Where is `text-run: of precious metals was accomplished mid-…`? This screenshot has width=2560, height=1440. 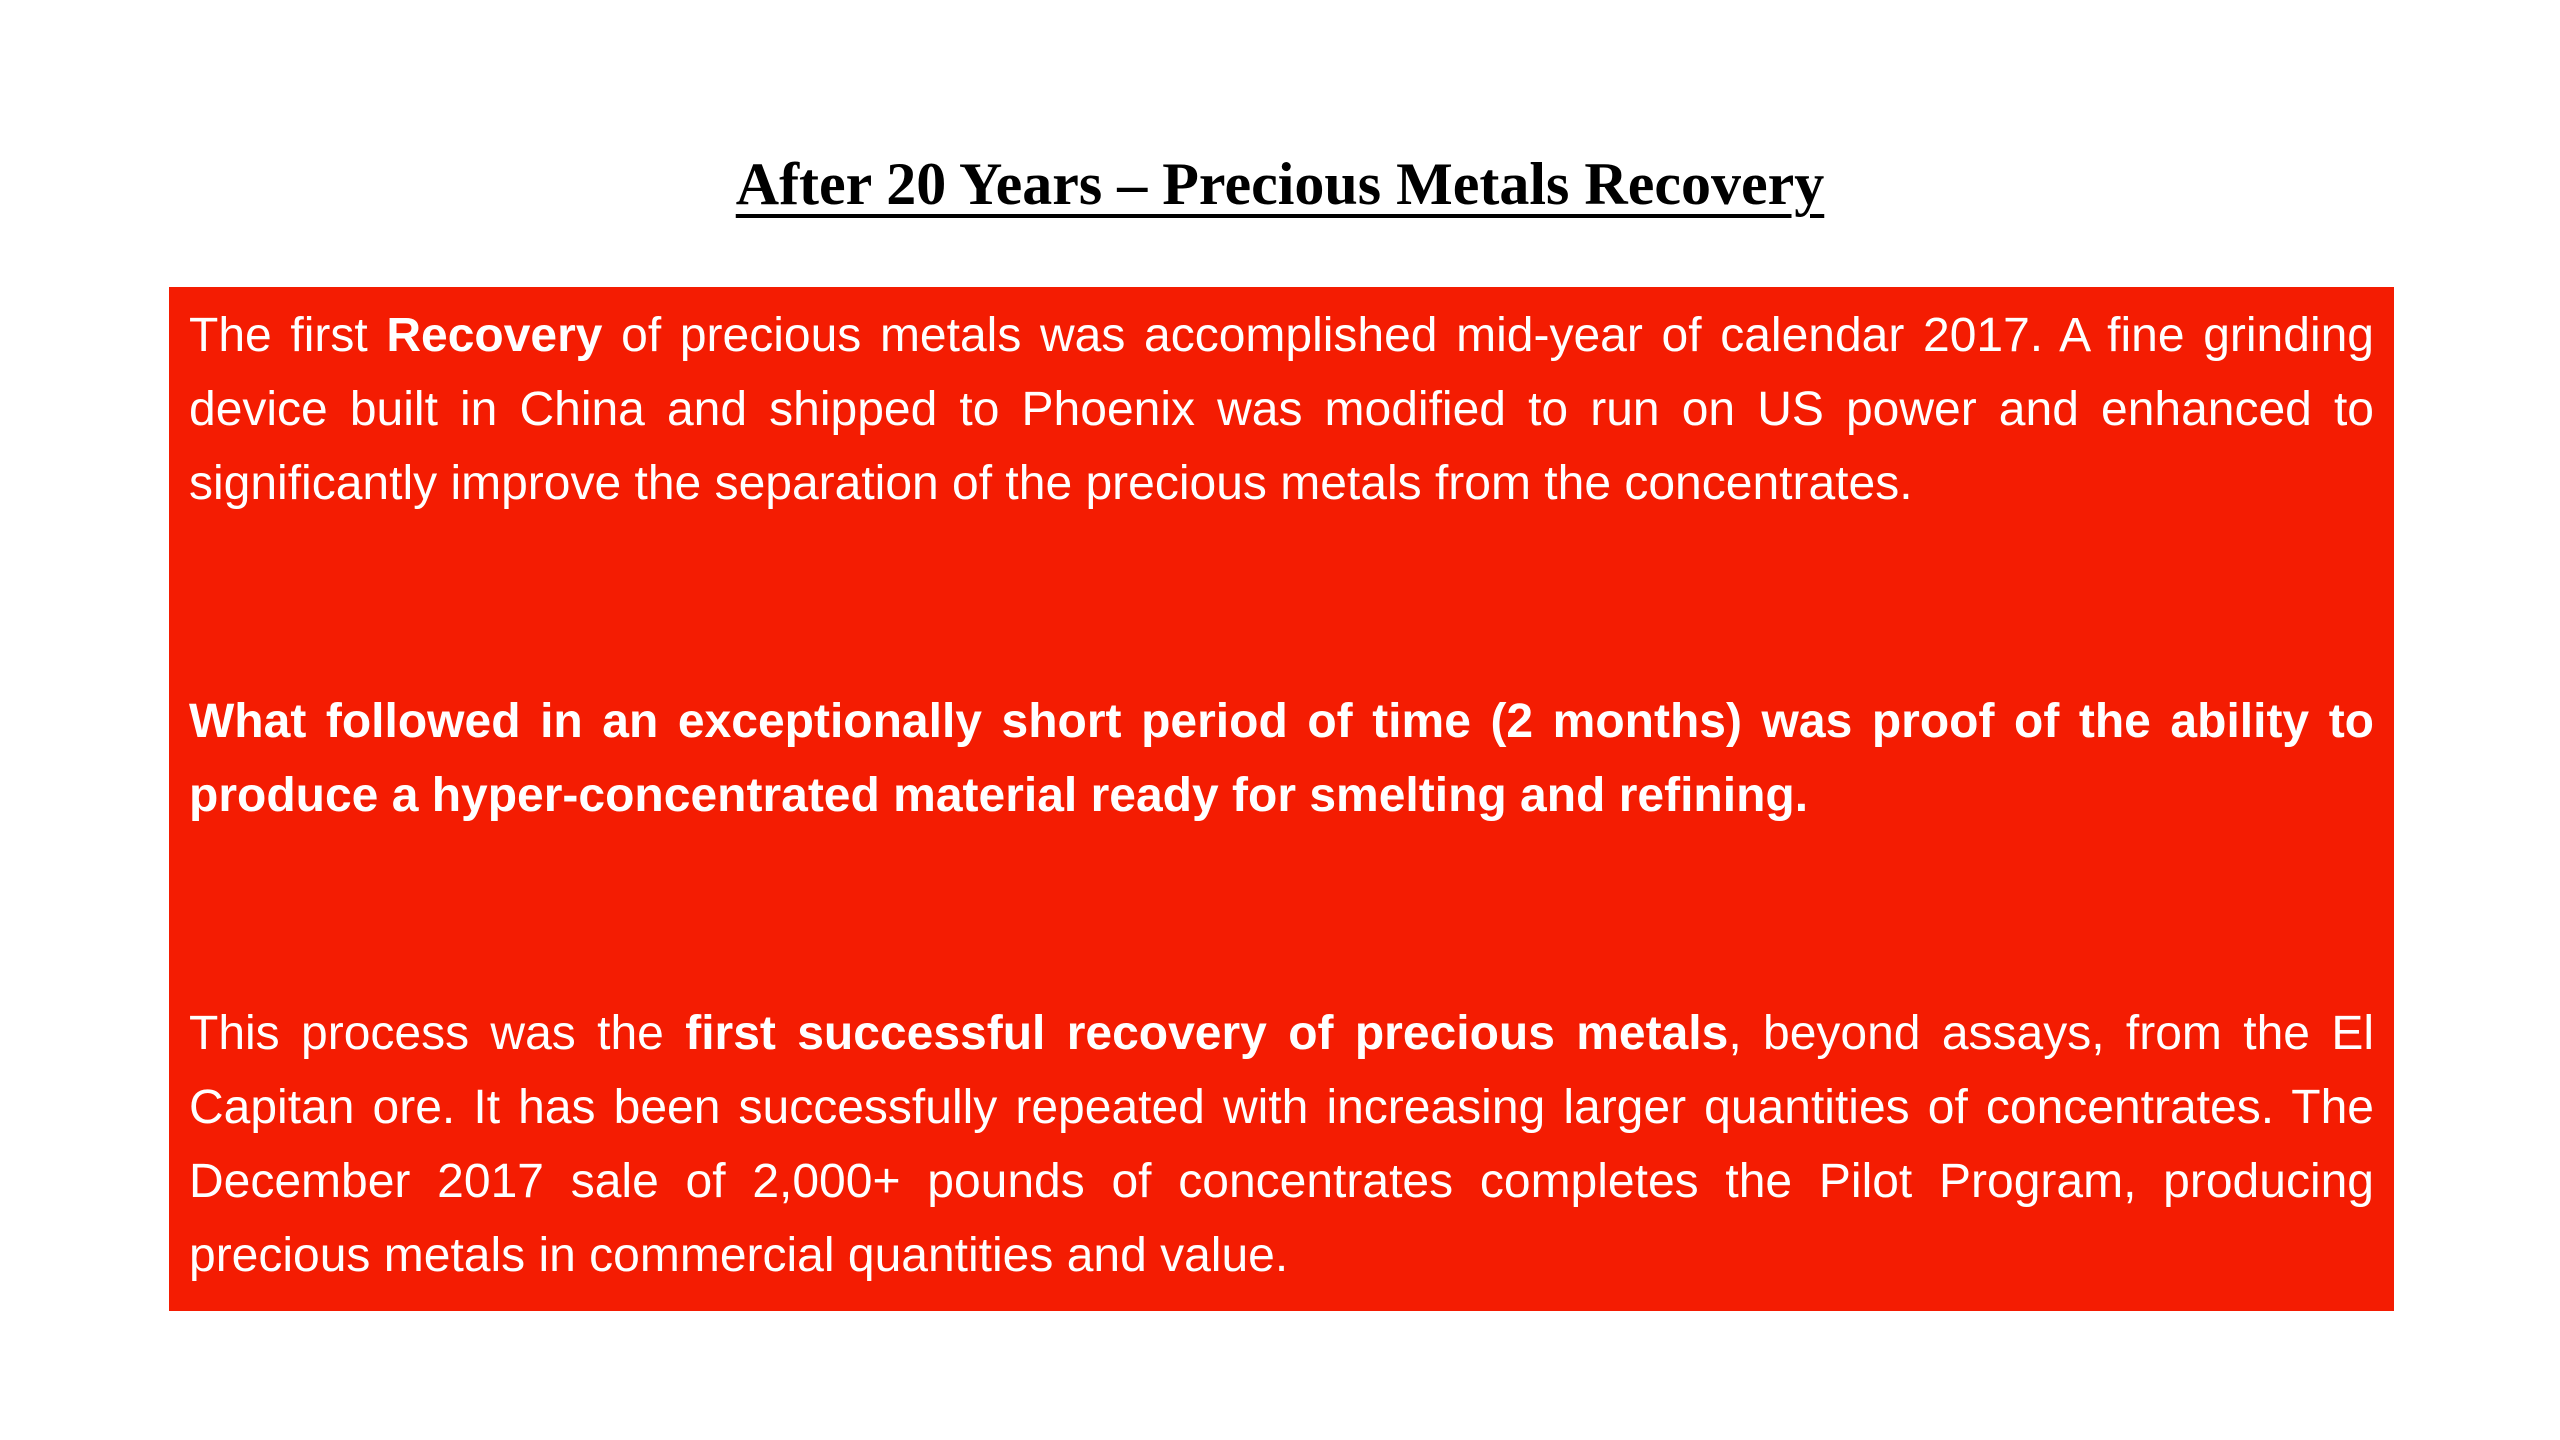
text-run: of precious metals was accomplished mid-… is located at coordinates (1281, 409).